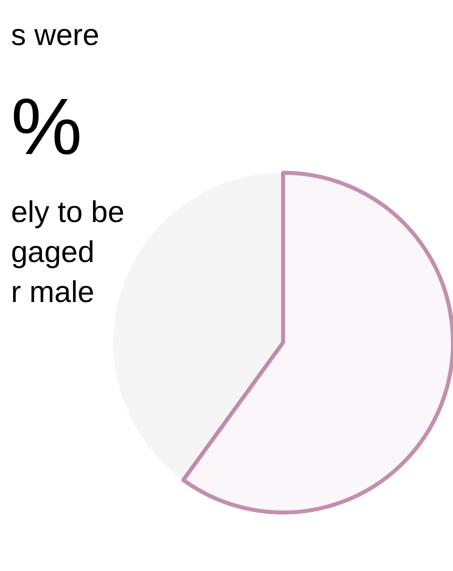  I want to click on text: gaged, so click(52, 252).